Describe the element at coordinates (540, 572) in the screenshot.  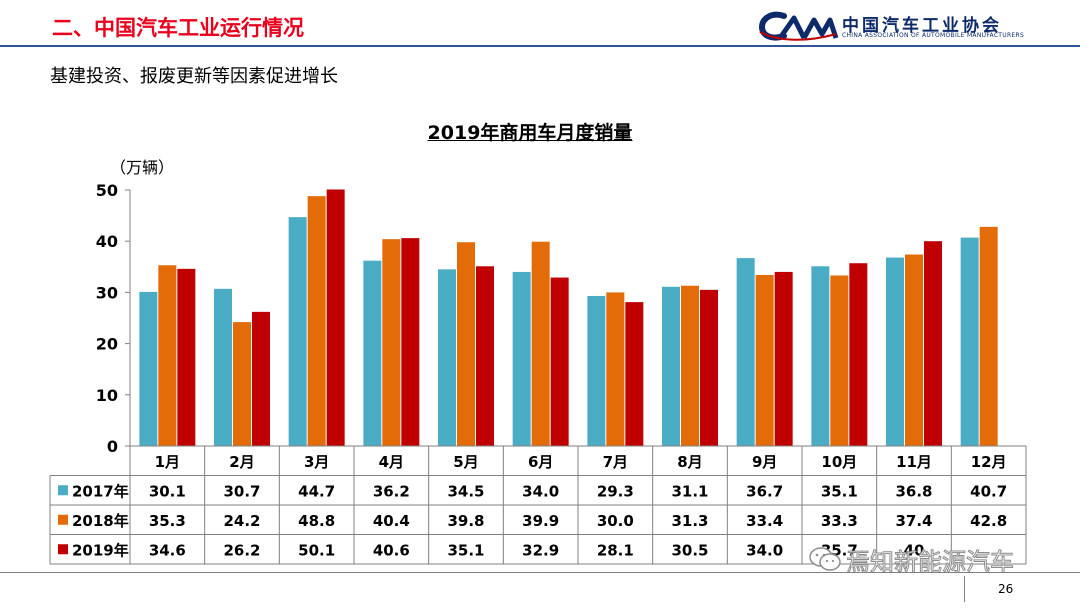
I see `footer-divider` at that location.